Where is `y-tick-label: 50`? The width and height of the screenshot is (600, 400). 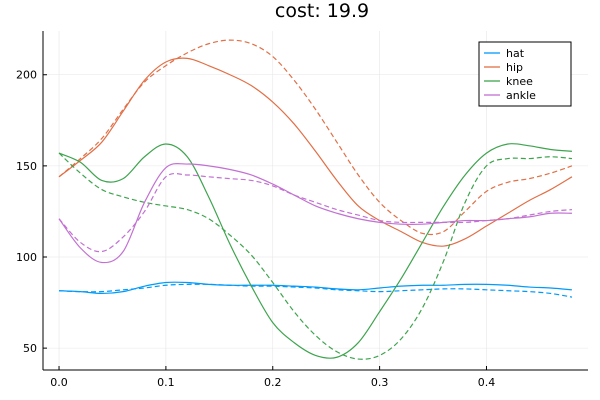
y-tick-label: 50 is located at coordinates (30, 348).